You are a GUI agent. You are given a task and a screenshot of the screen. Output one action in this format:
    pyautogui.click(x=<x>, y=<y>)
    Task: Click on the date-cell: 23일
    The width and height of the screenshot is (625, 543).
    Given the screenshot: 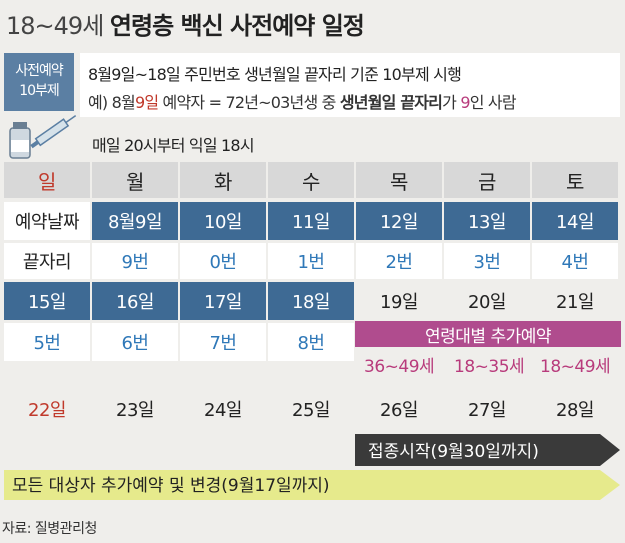 What is the action you would take?
    pyautogui.click(x=135, y=410)
    